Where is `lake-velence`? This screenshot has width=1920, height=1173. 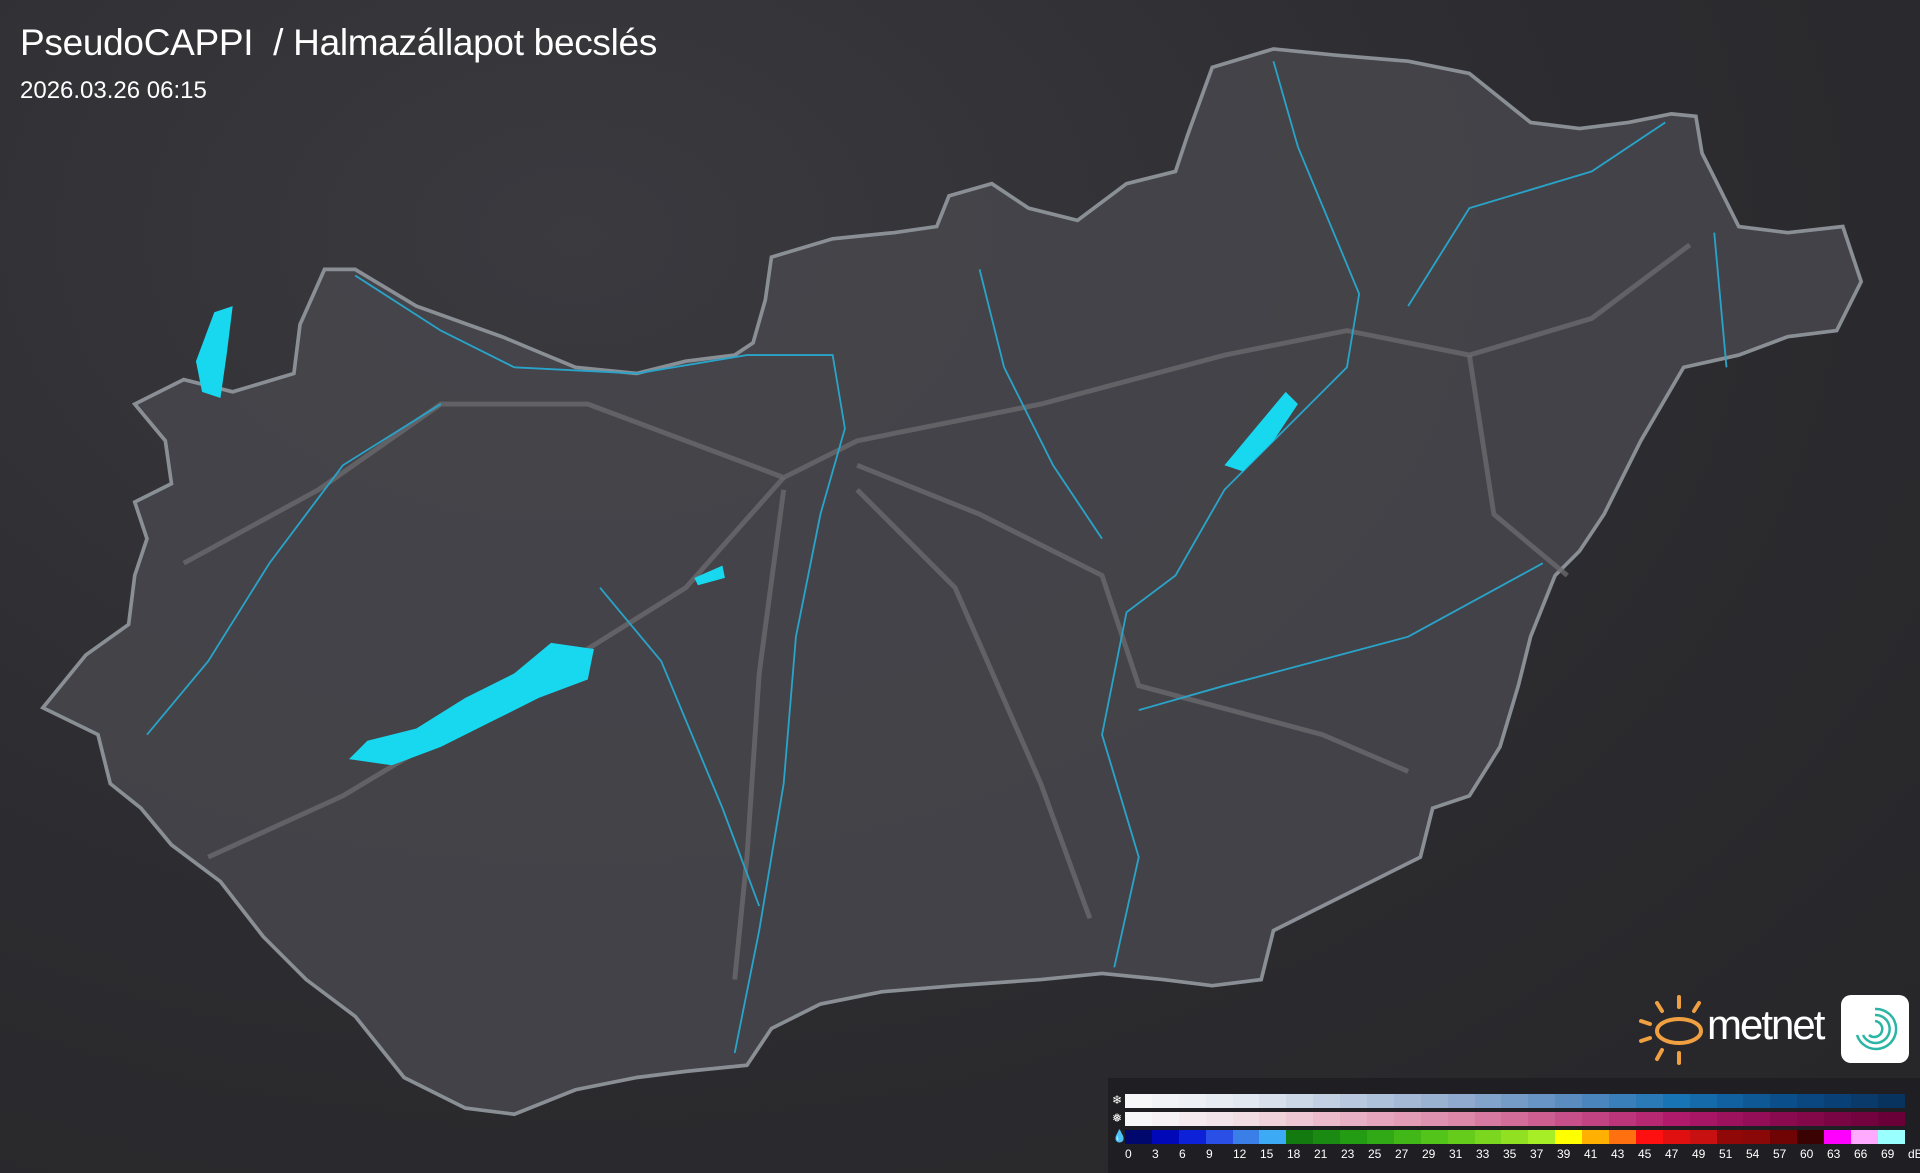
lake-velence is located at coordinates (709, 575).